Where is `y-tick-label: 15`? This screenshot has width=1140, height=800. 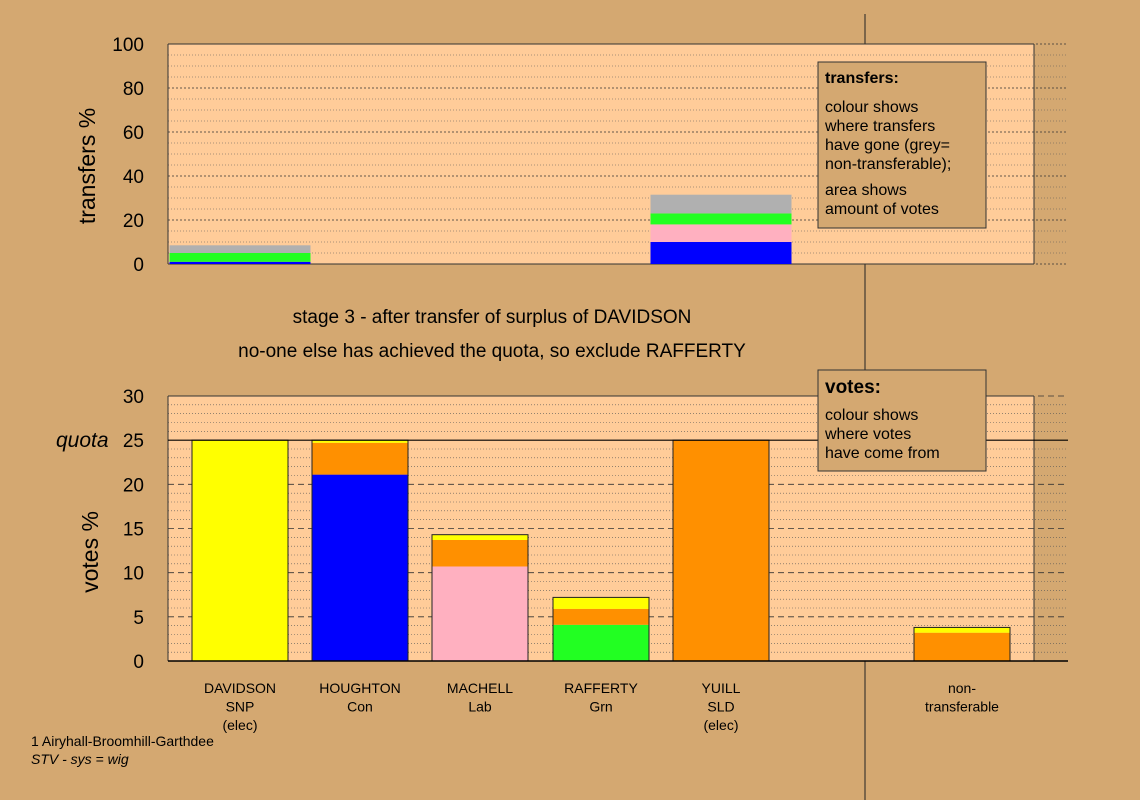
y-tick-label: 15 is located at coordinates (133, 530).